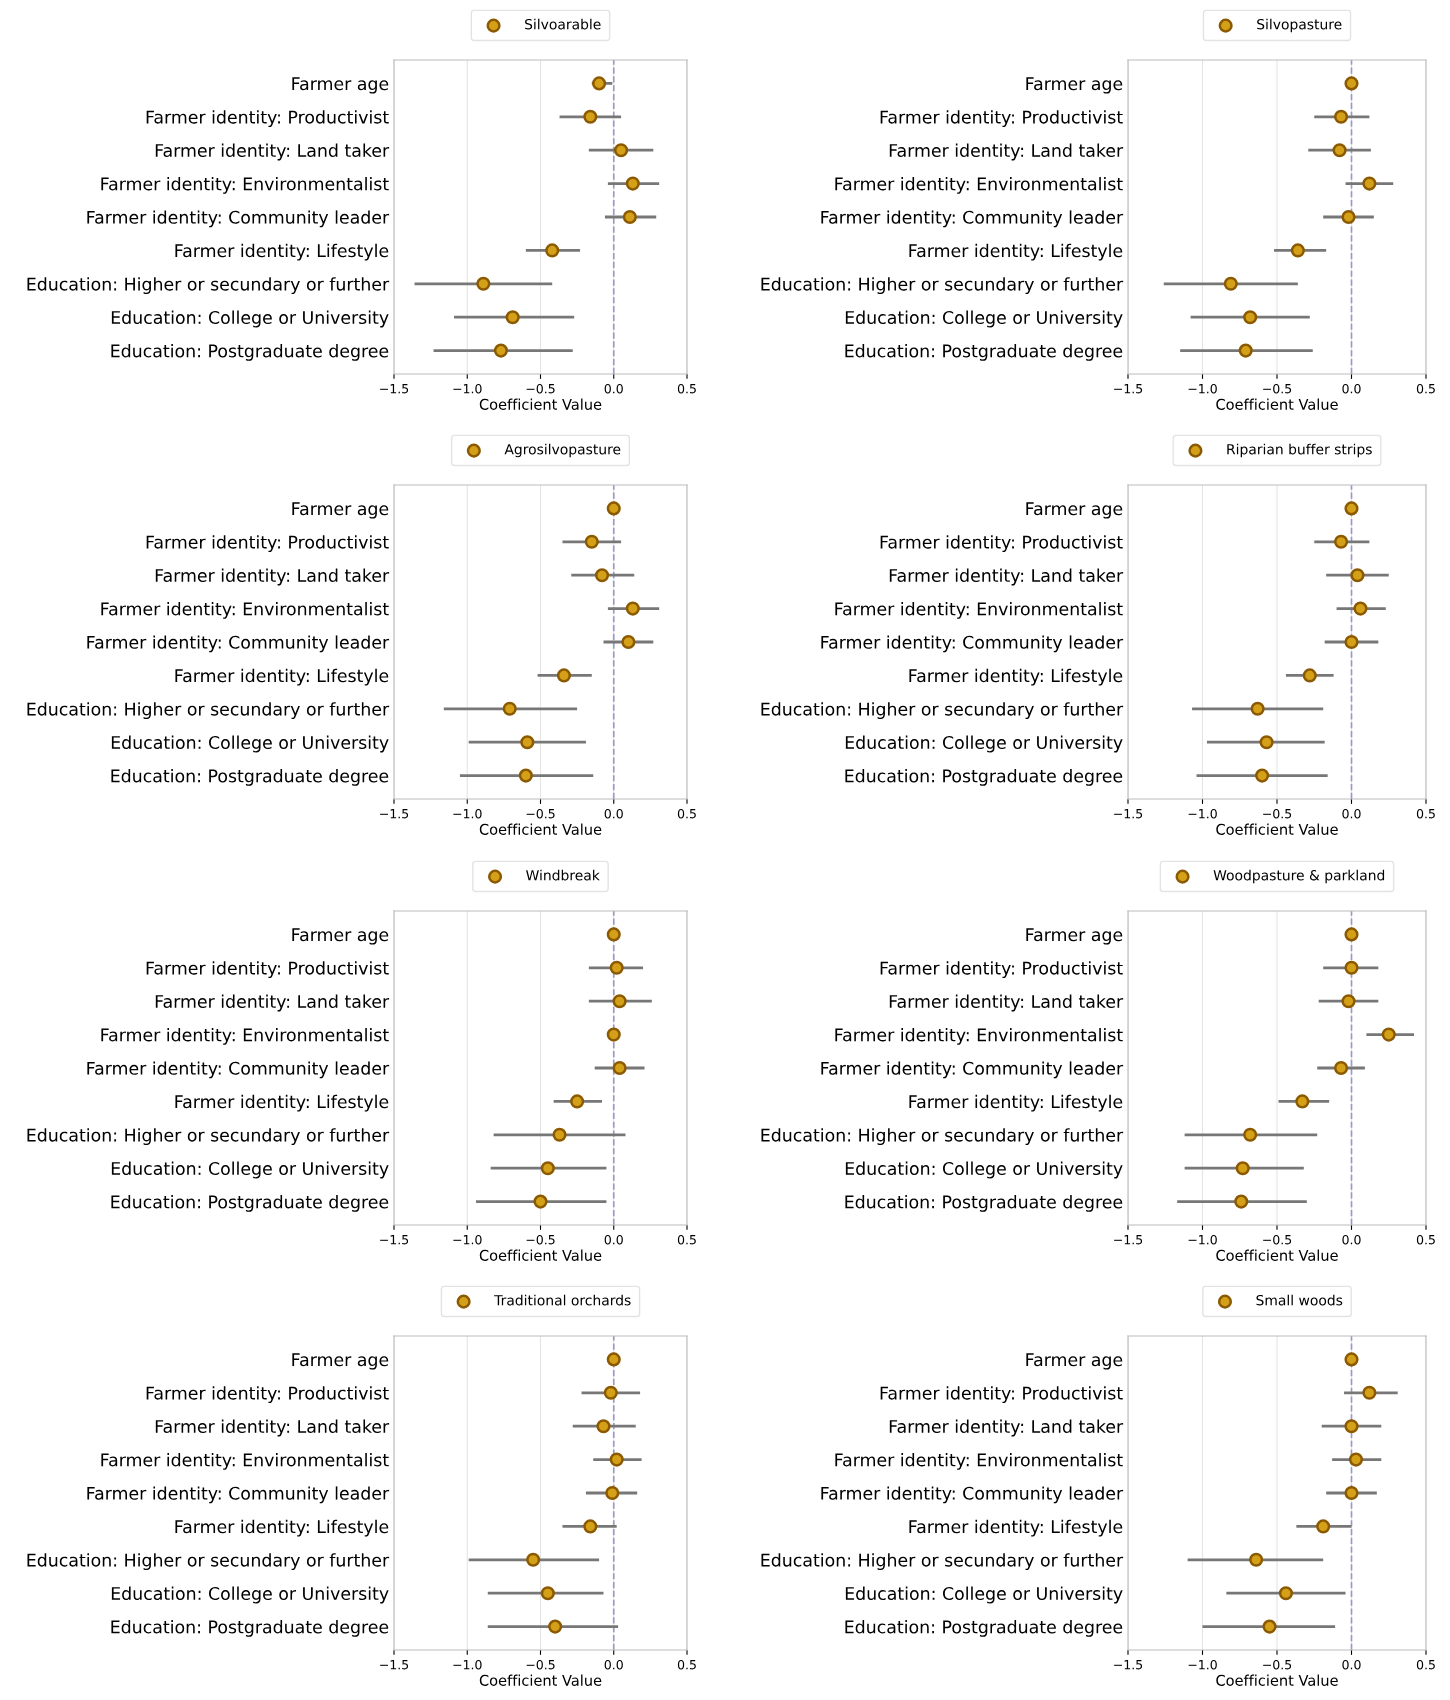  Describe the element at coordinates (1299, 1300) in the screenshot. I see `legend-label: Small woods` at that location.